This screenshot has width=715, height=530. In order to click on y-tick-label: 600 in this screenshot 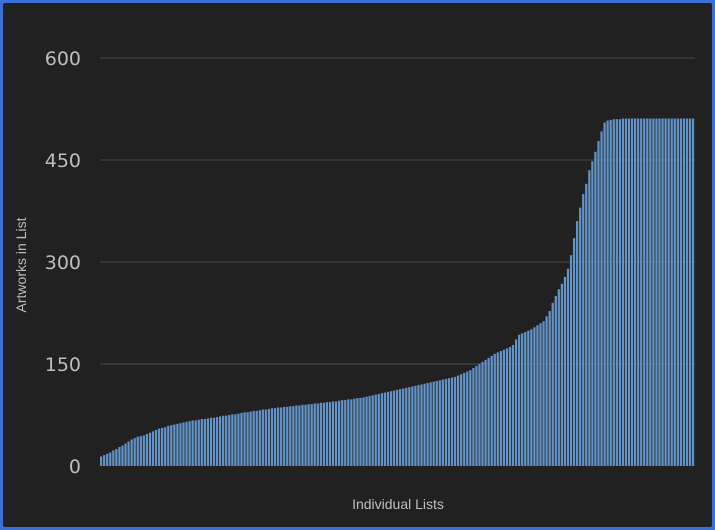, I will do `click(63, 59)`.